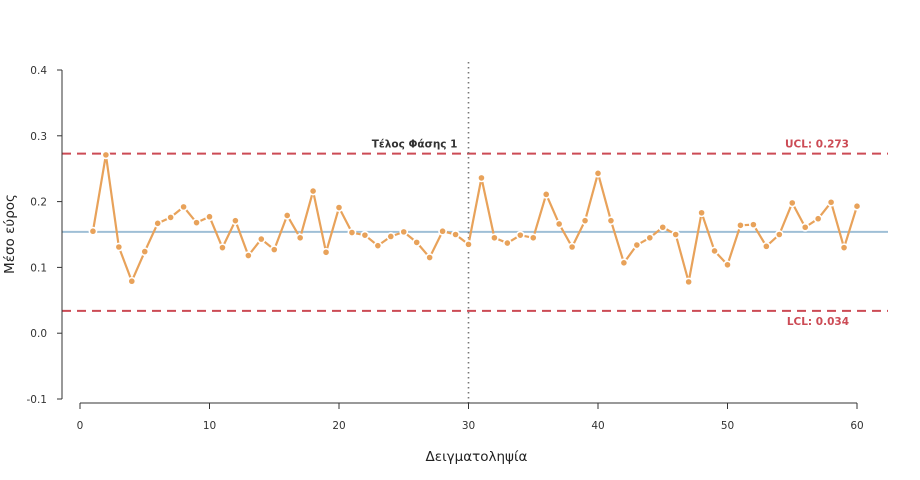  What do you see at coordinates (38, 203) in the screenshot?
I see `y-tick-label: 0.2` at bounding box center [38, 203].